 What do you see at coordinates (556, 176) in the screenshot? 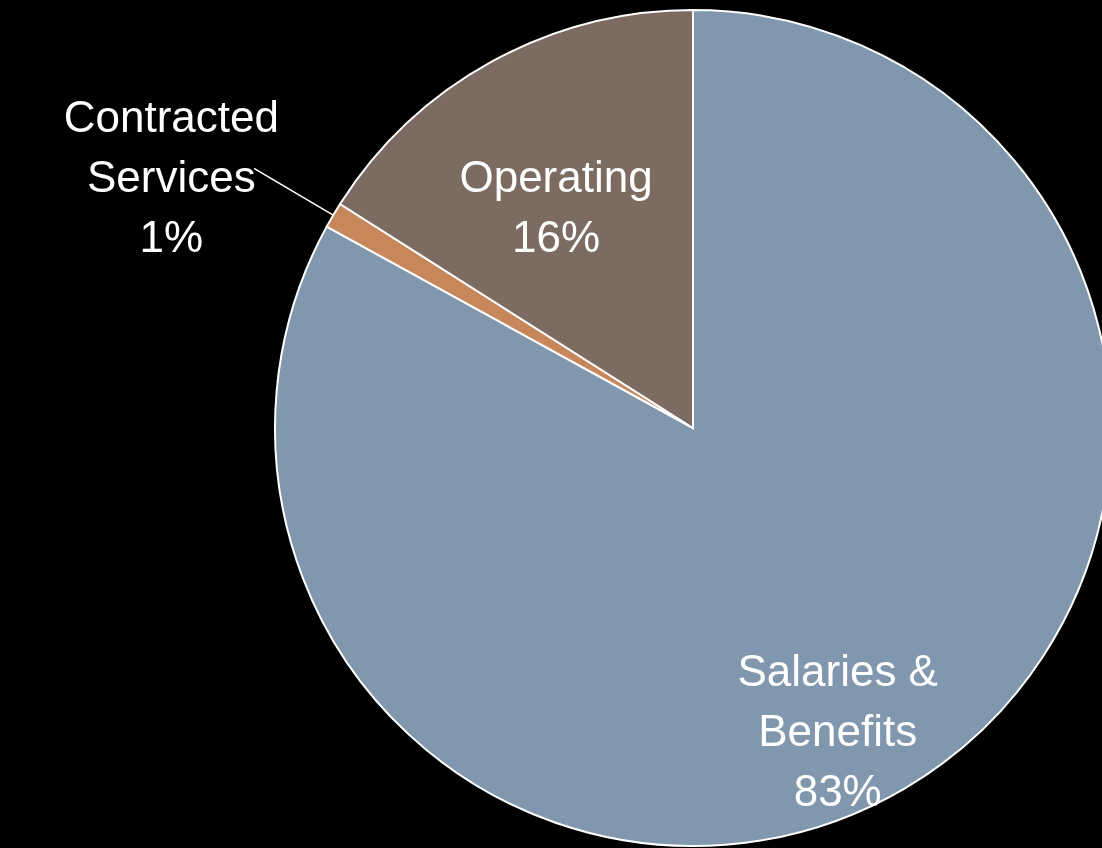
I see `slice-label: Operating` at bounding box center [556, 176].